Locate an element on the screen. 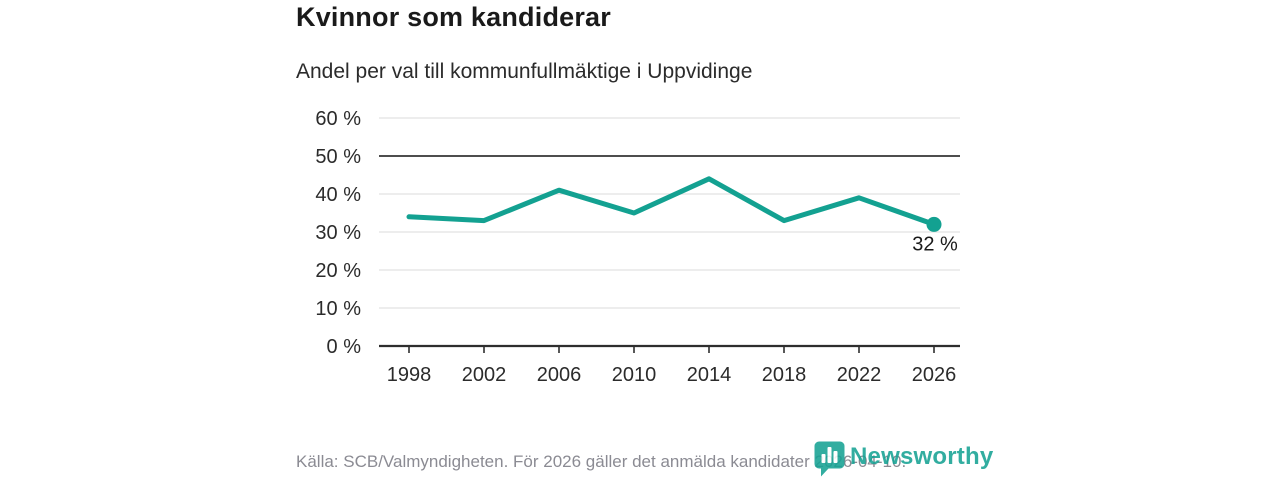 This screenshot has width=1280, height=480. x-axis-tick-label: 2002 is located at coordinates (484, 375).